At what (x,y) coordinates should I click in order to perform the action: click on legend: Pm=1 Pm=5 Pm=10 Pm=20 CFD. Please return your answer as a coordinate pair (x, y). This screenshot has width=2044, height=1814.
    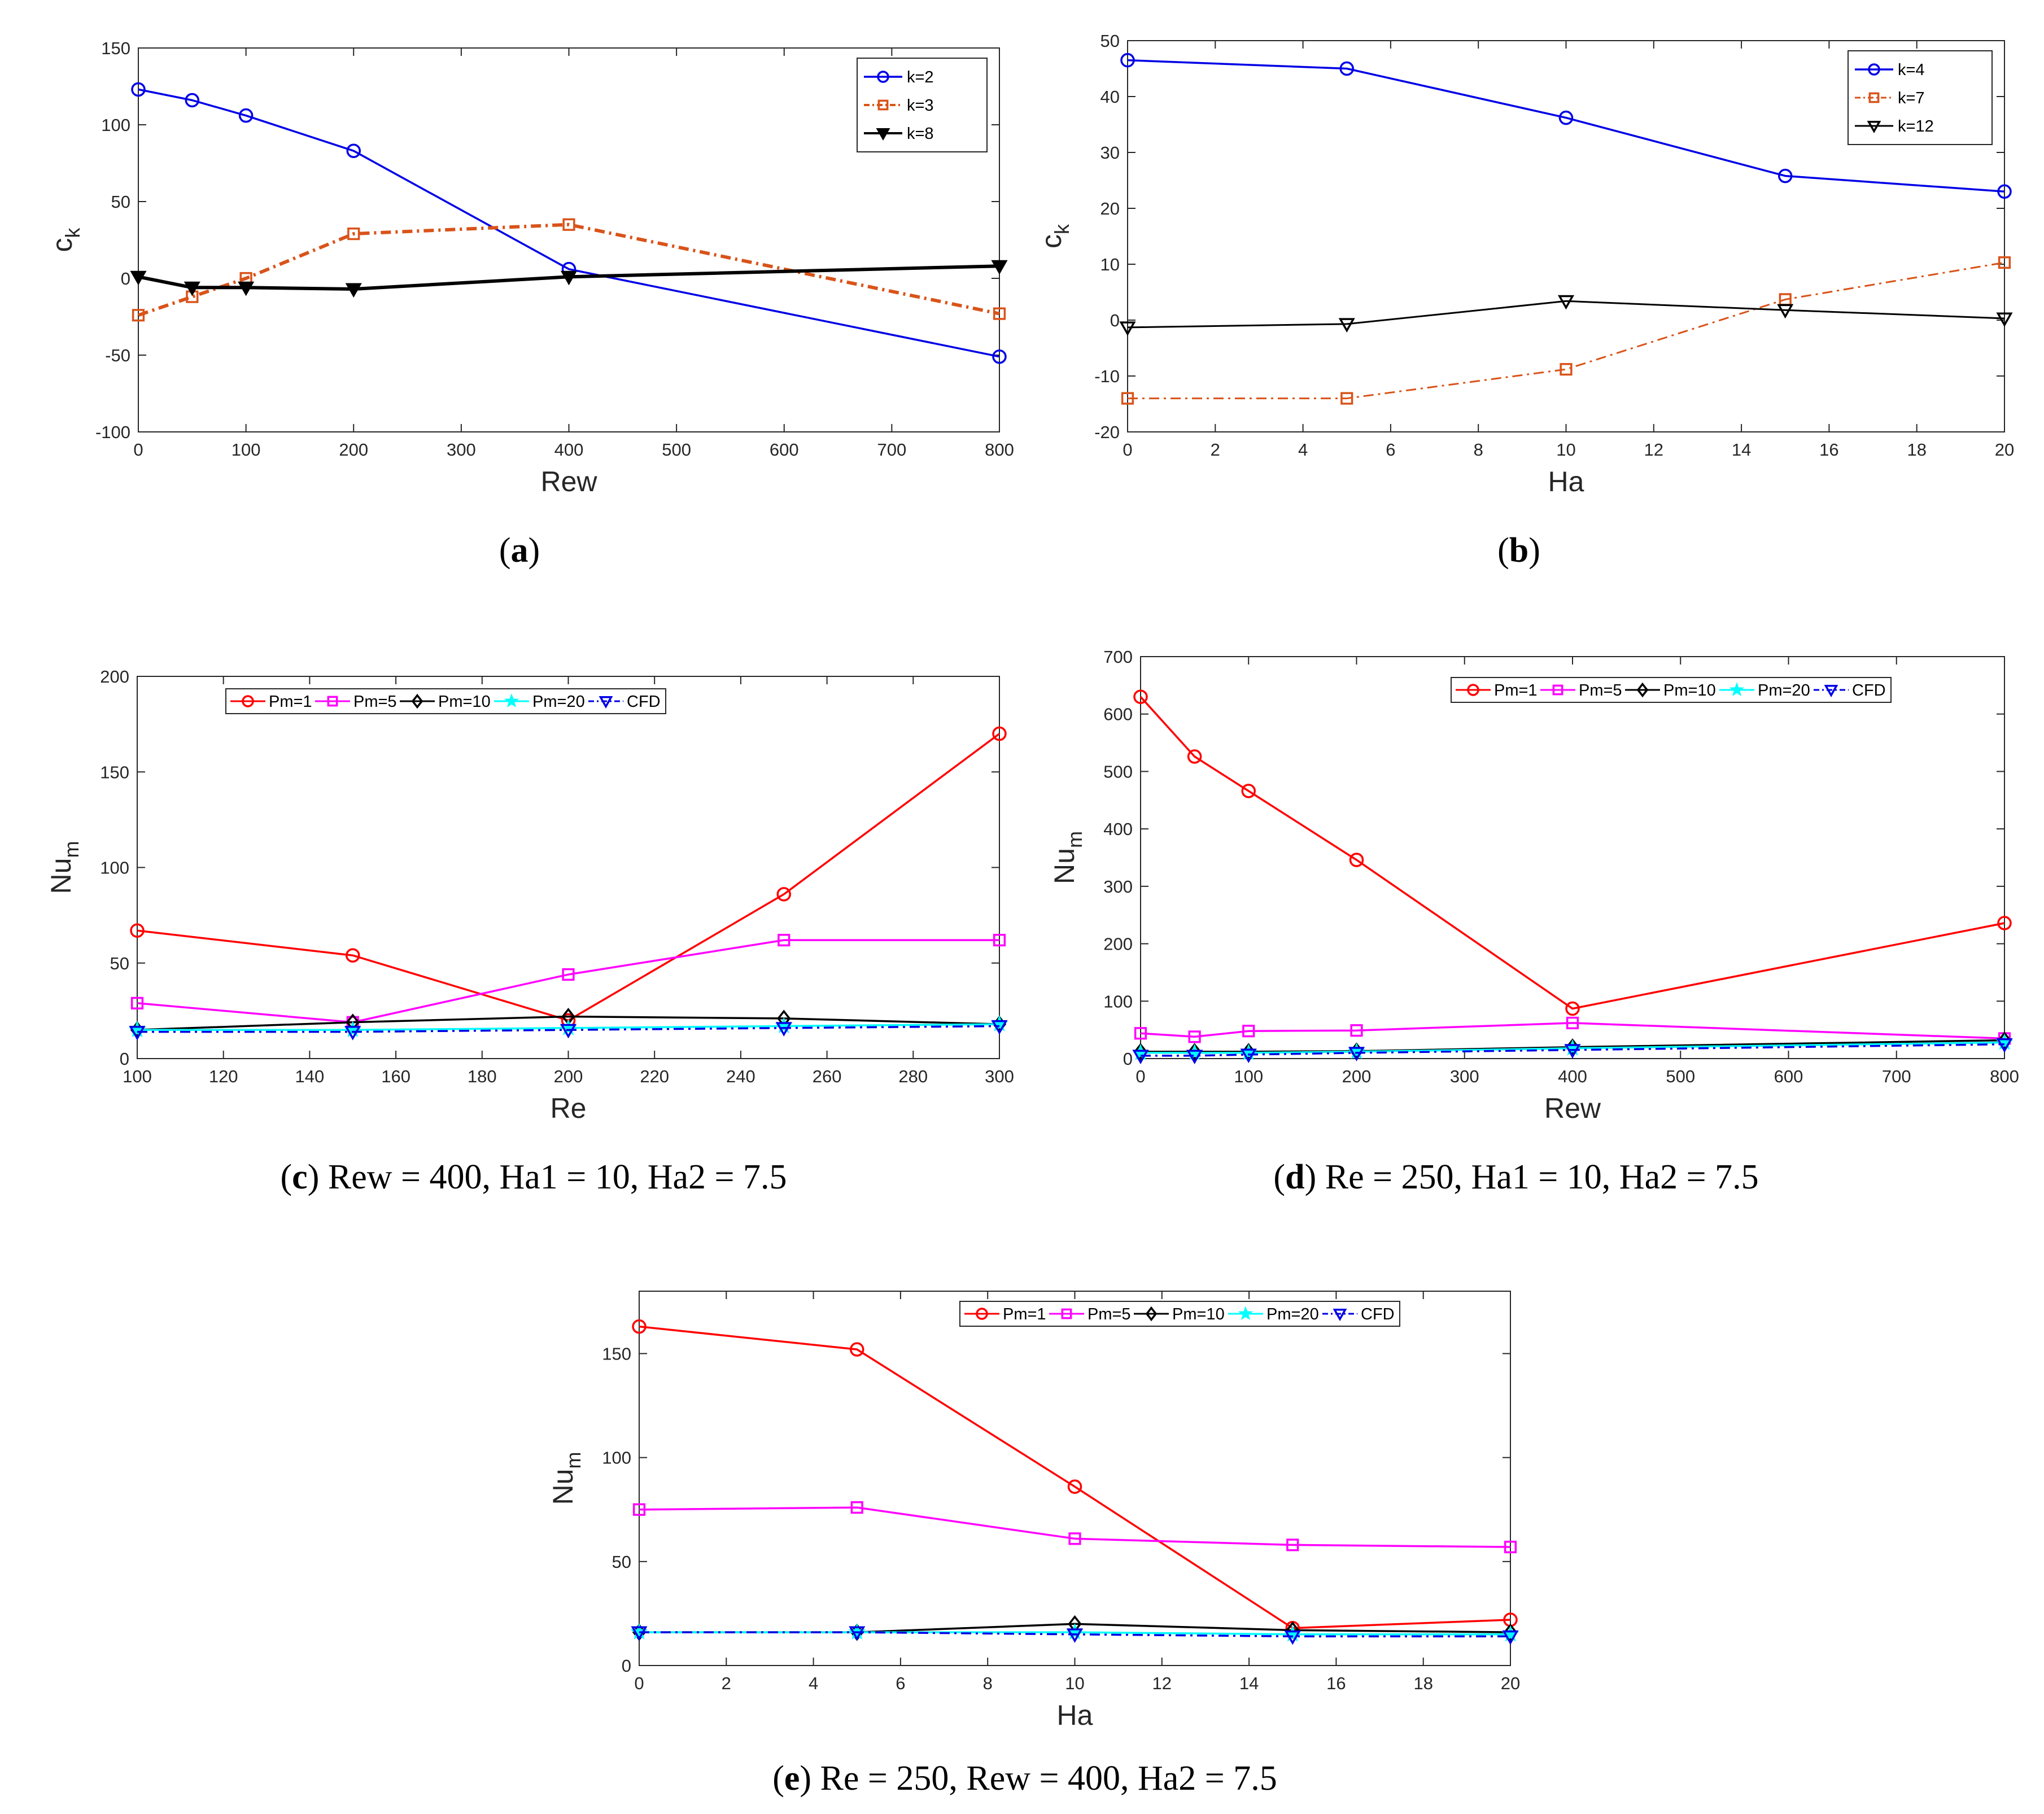
    Looking at the image, I should click on (1179, 1314).